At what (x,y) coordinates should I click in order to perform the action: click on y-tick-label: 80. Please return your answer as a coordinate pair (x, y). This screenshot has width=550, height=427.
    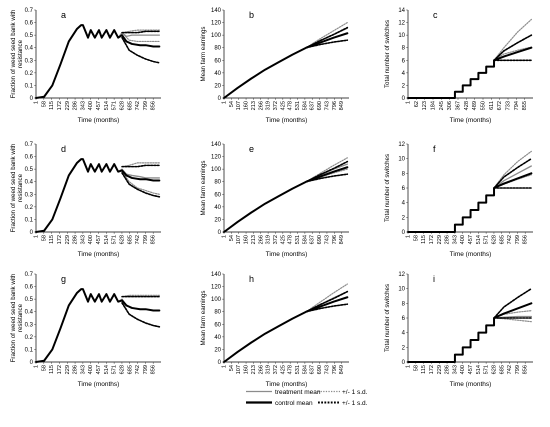
    Looking at the image, I should click on (217, 313).